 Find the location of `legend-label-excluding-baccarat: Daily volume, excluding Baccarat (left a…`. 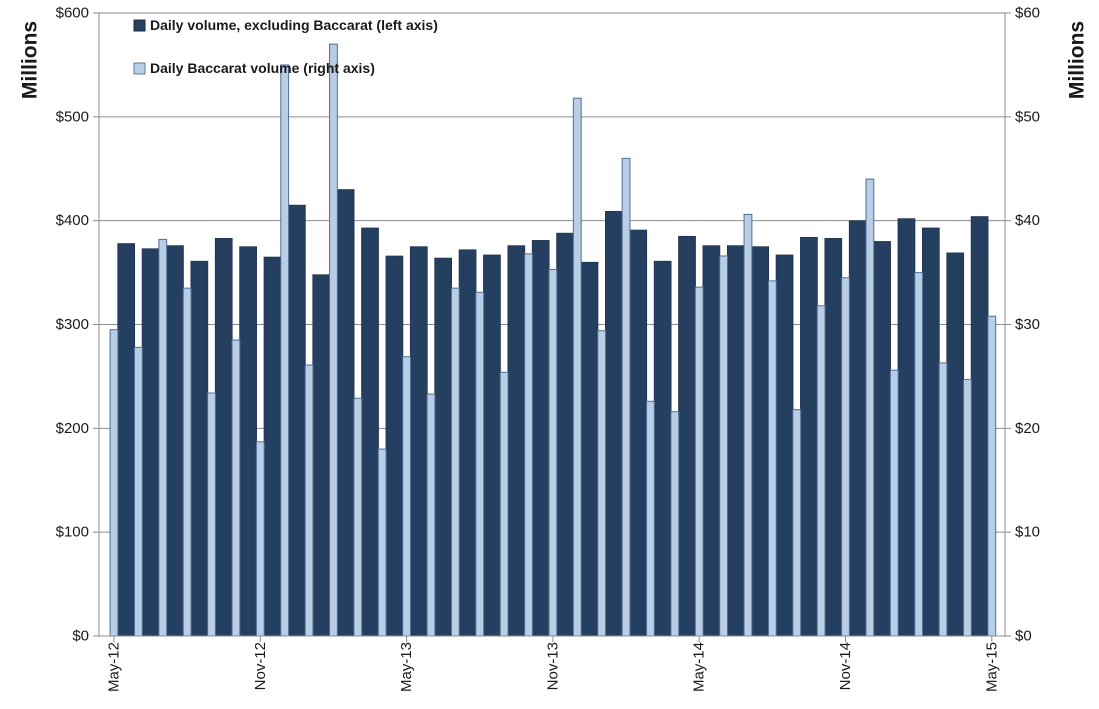

legend-label-excluding-baccarat: Daily volume, excluding Baccarat (left a… is located at coordinates (294, 25).